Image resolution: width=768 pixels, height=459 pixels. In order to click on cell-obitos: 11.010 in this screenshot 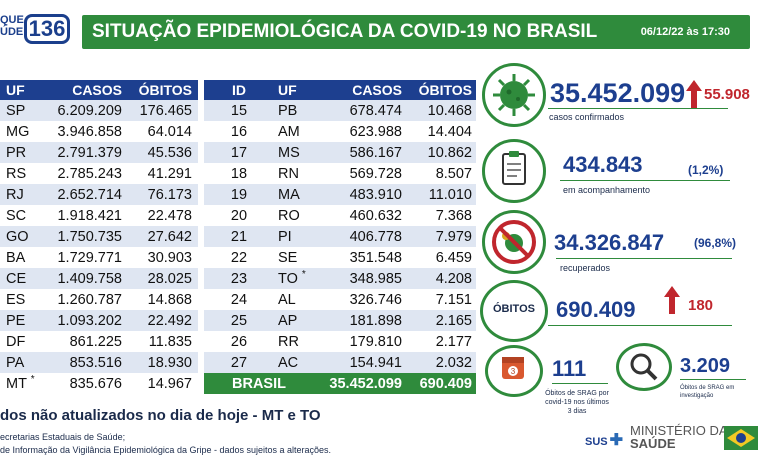, I will do `click(441, 194)`.